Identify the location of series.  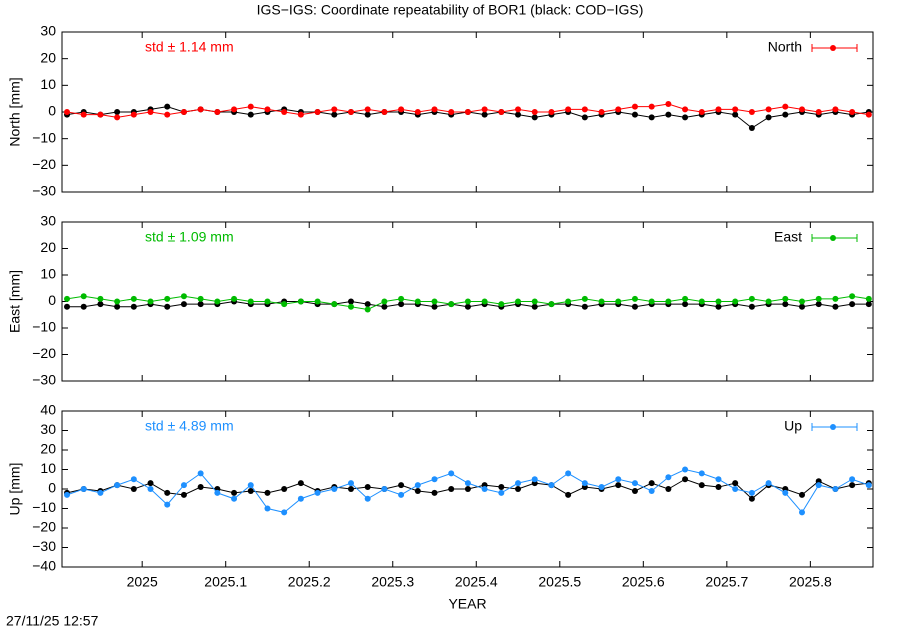
(468, 111).